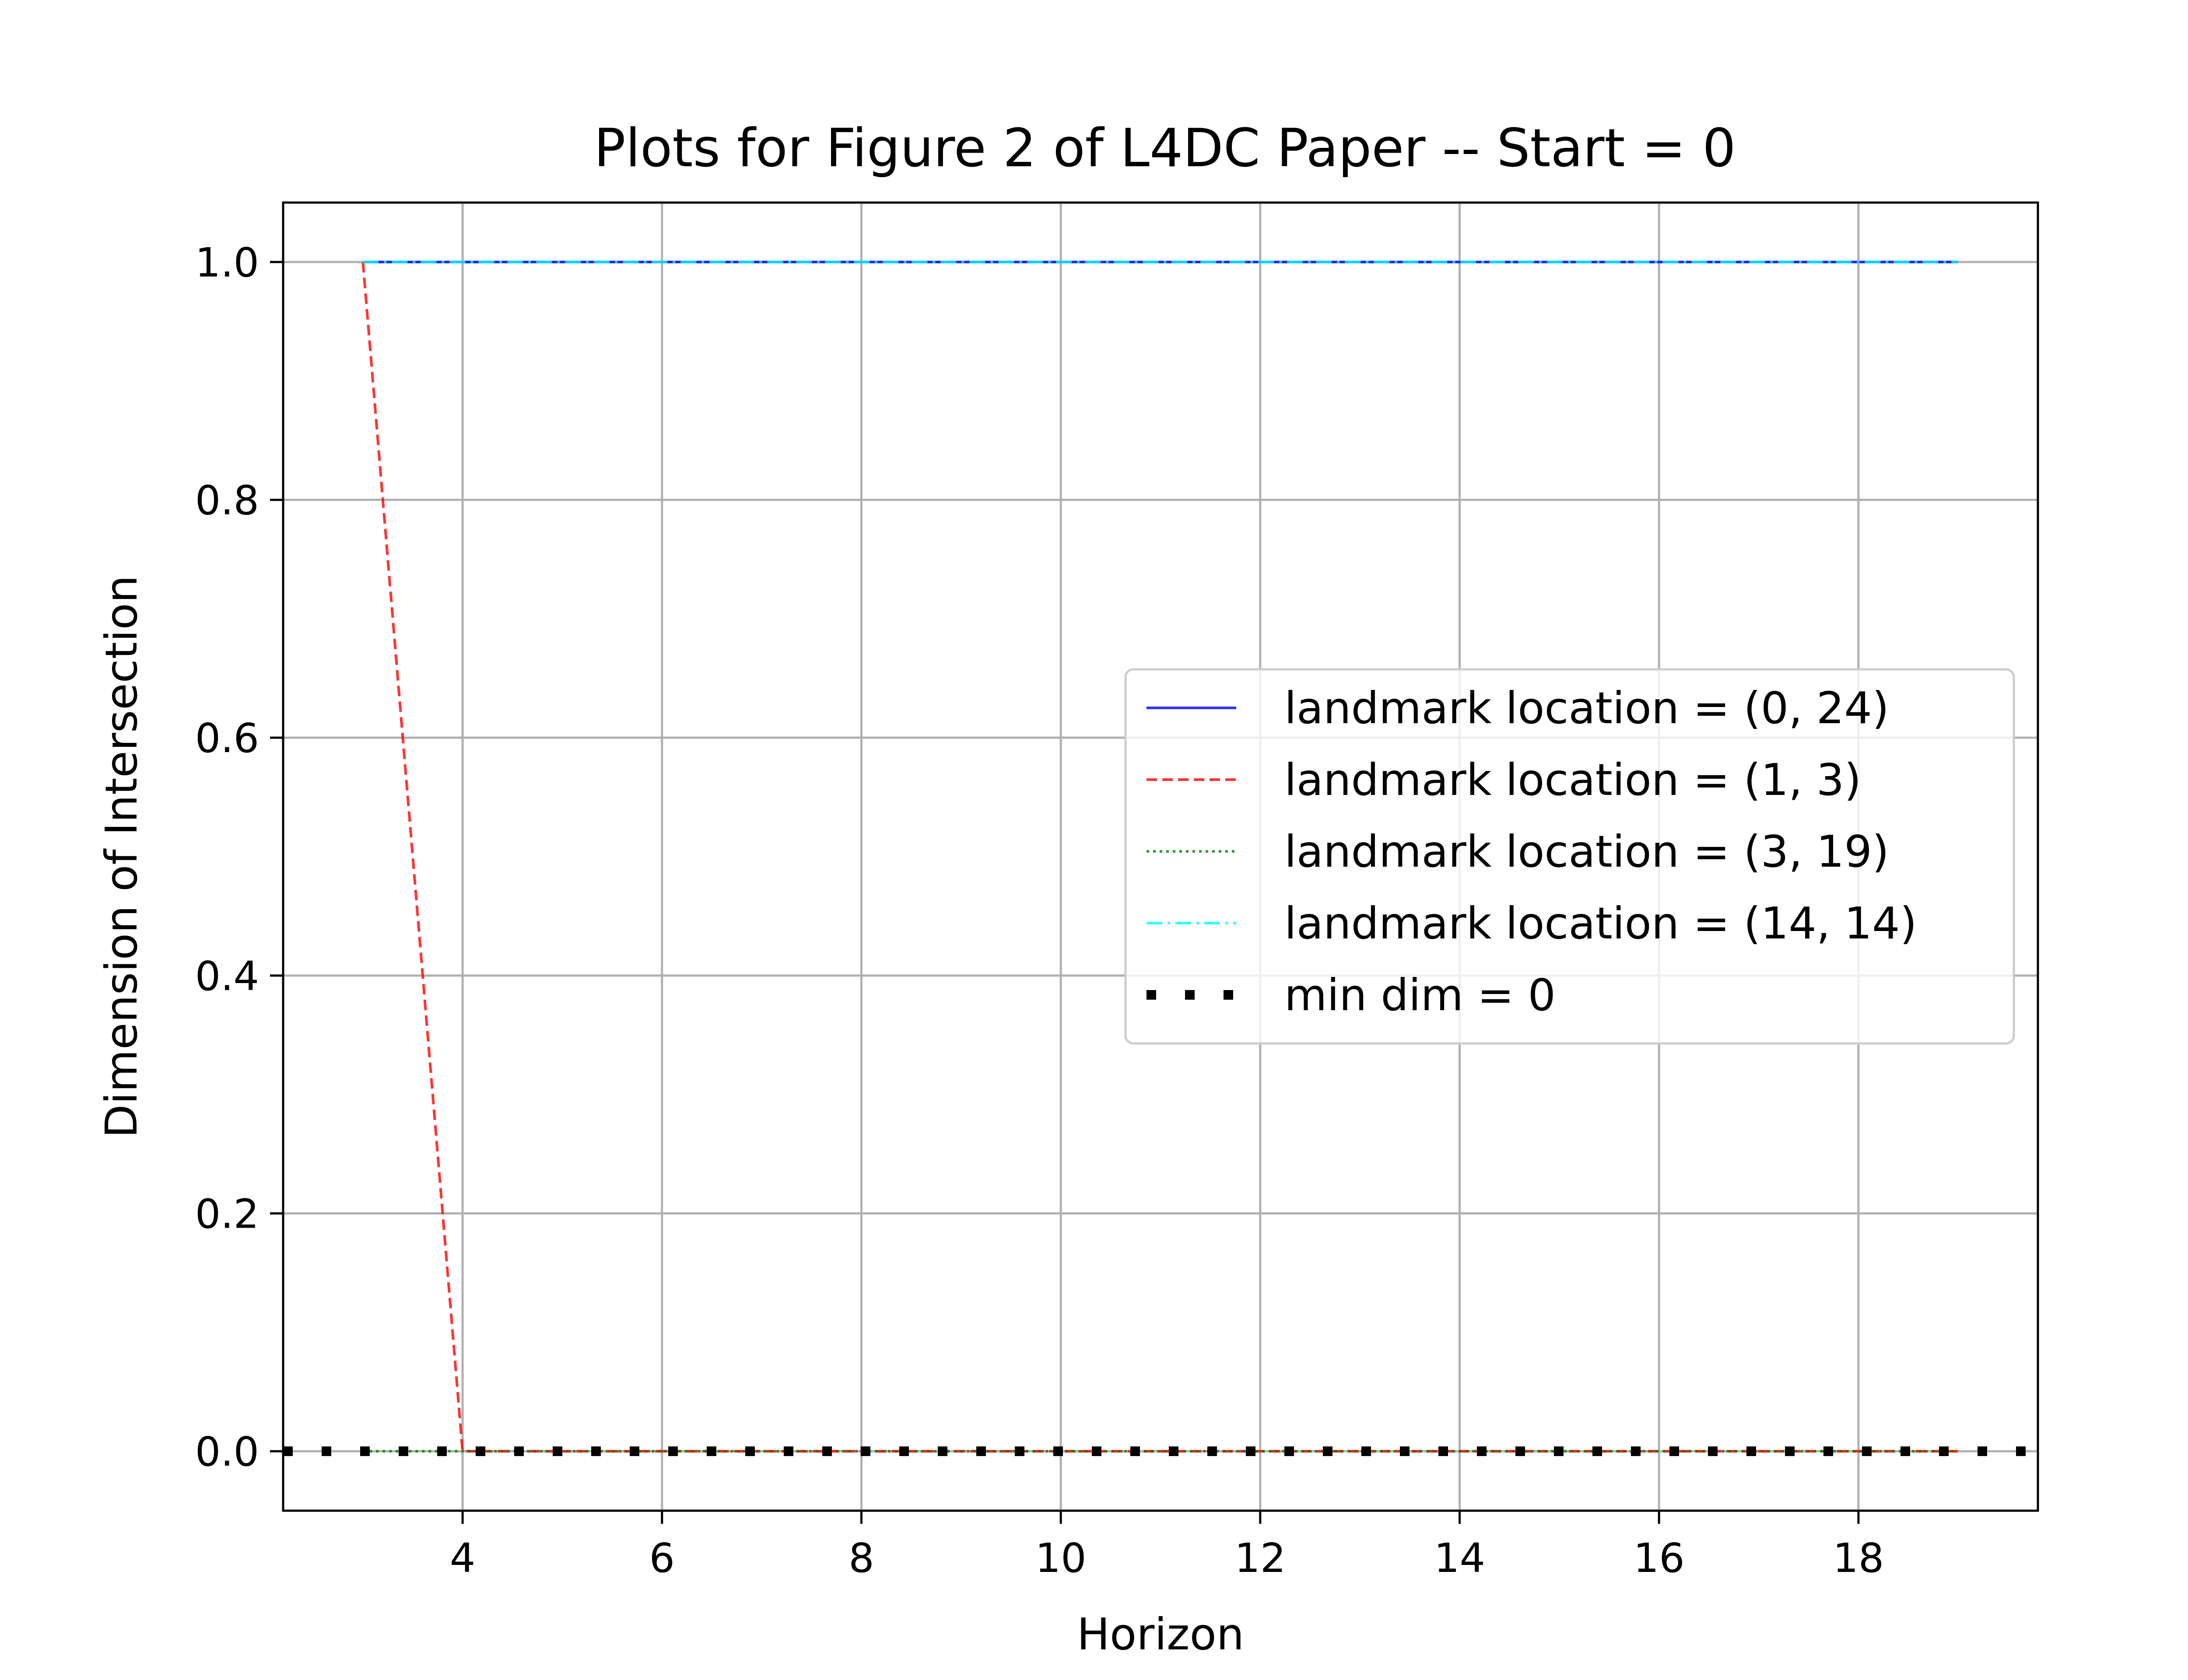  I want to click on y-tick-label: 0.2, so click(227, 1213).